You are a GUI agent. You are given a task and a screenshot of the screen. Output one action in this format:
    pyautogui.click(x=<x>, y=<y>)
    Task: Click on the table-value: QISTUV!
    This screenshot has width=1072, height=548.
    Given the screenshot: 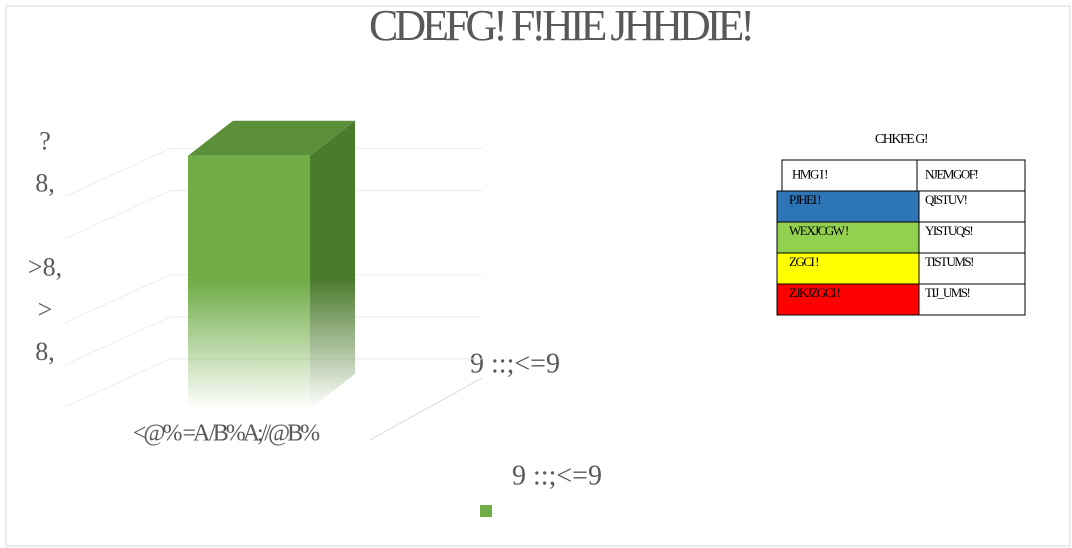 What is the action you would take?
    pyautogui.click(x=946, y=199)
    